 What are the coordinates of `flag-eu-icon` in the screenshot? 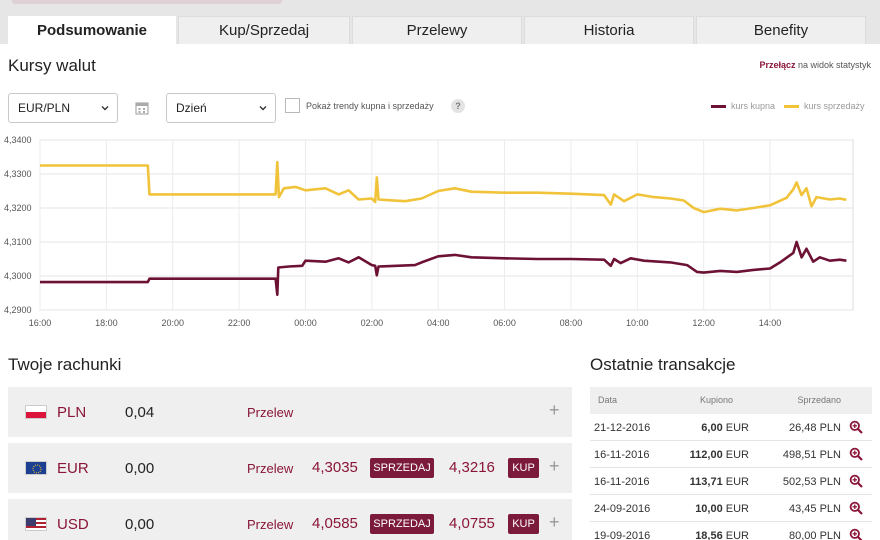 It's located at (36, 468).